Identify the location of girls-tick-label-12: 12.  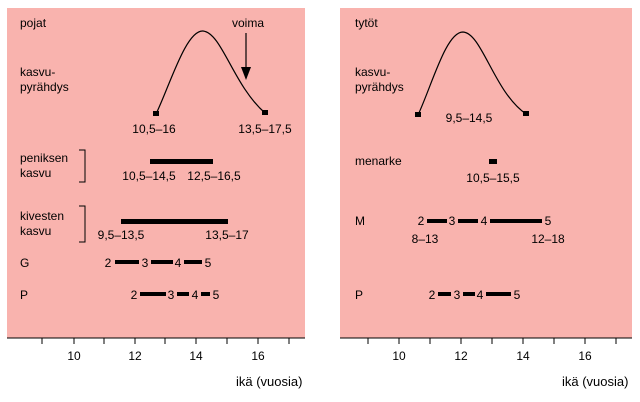
(461, 356).